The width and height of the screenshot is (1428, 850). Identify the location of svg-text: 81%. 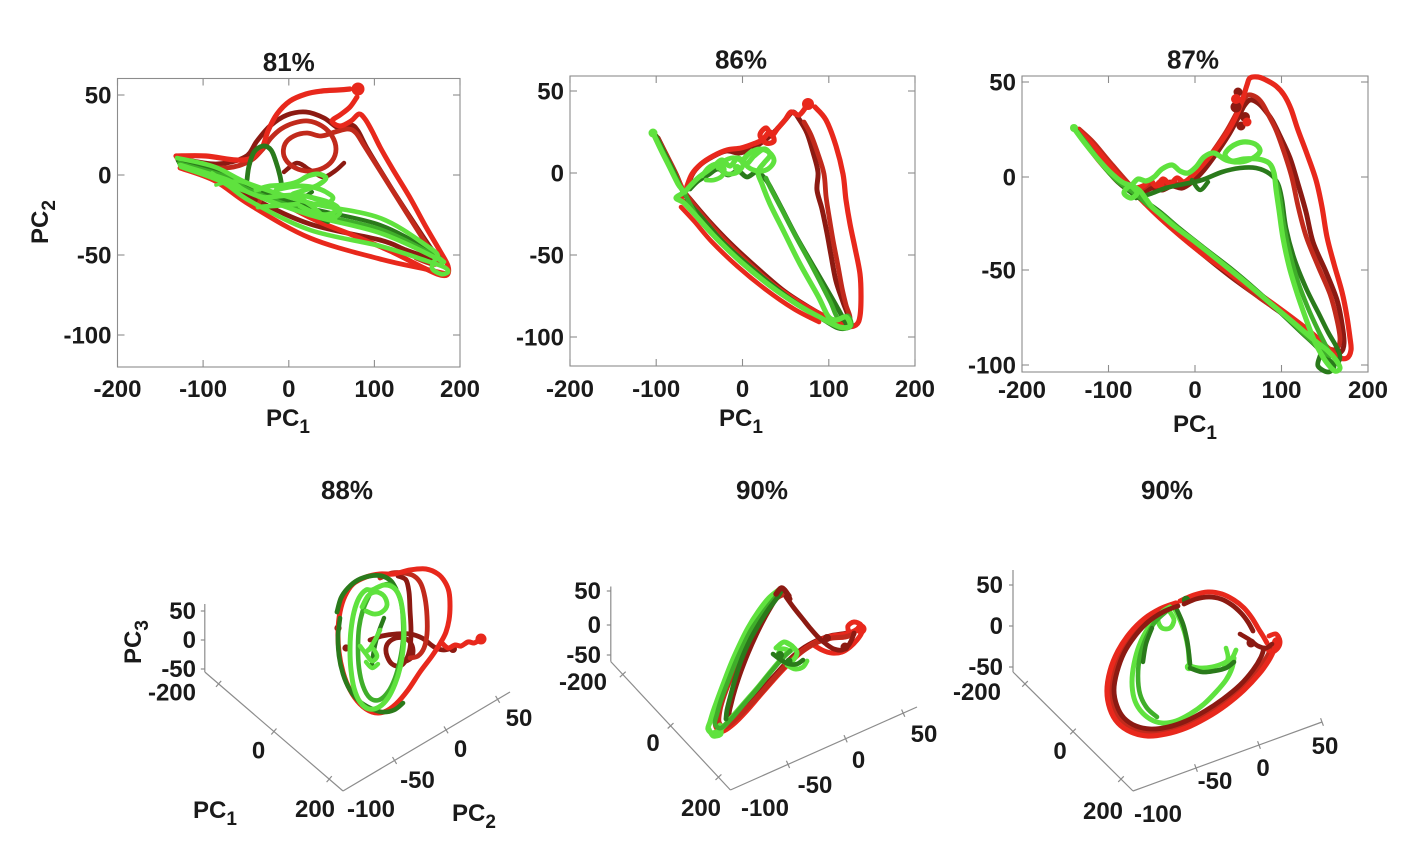
(289, 62).